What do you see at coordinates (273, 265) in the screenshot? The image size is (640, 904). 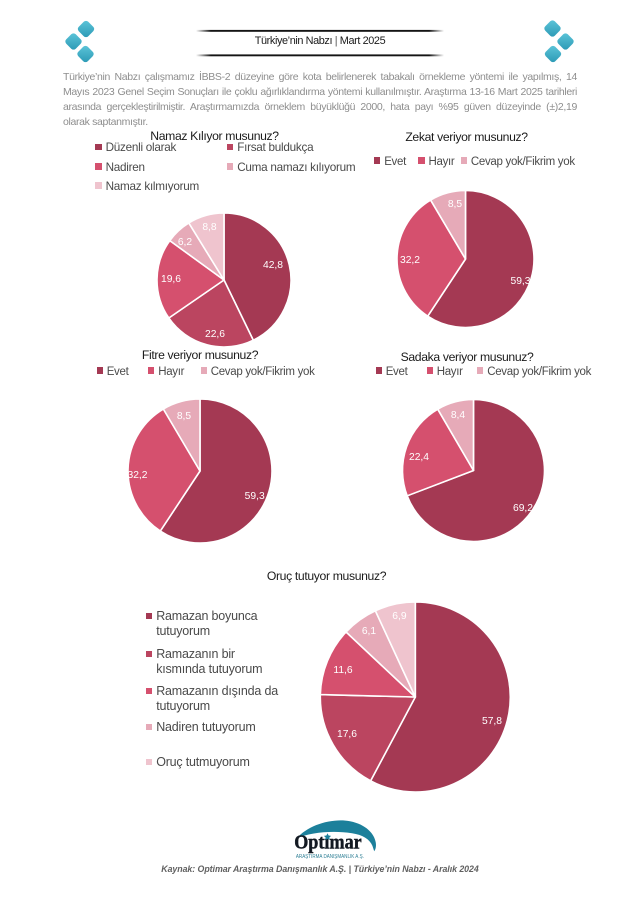 I see `svg-text: 42,8` at bounding box center [273, 265].